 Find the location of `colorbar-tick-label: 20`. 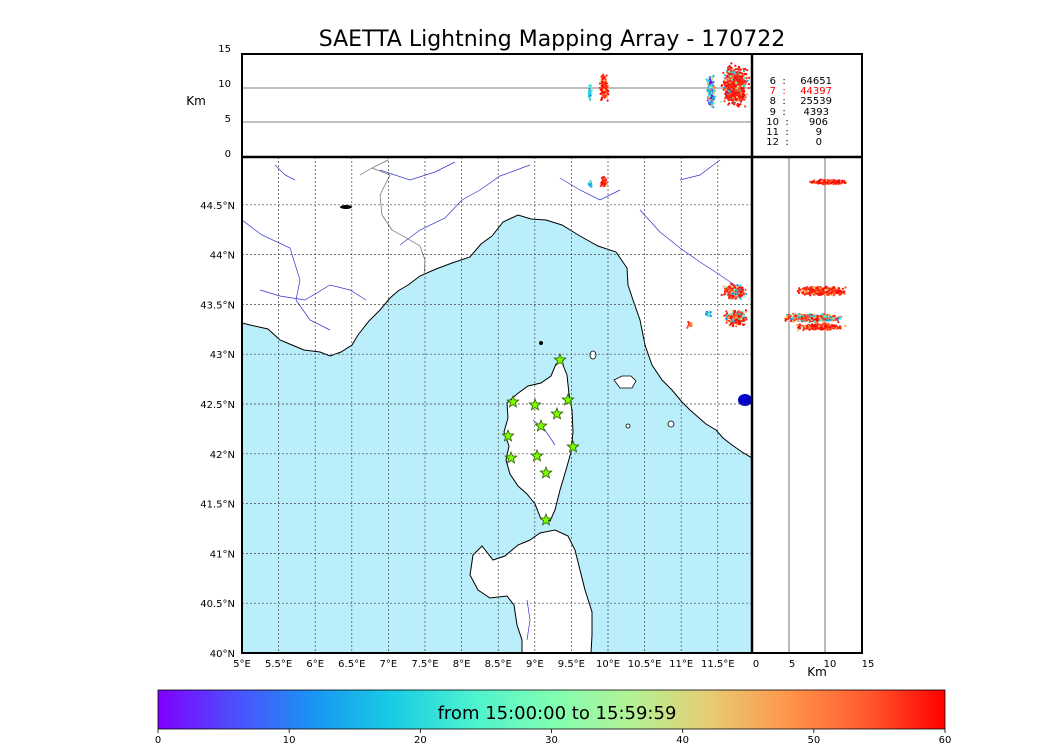

colorbar-tick-label: 20 is located at coordinates (420, 740).